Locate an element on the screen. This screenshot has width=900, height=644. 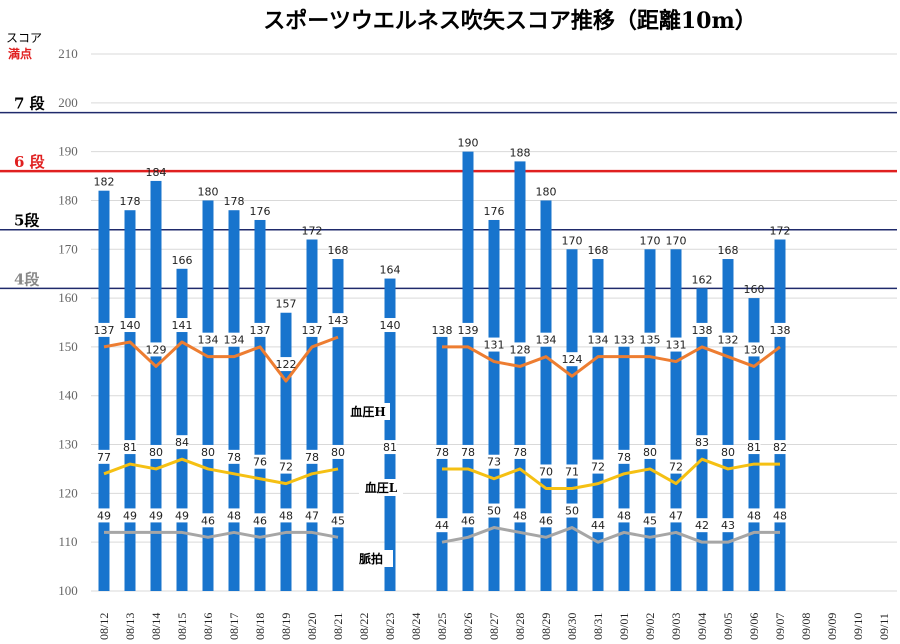
series-value-label: 73 is located at coordinates (494, 462).